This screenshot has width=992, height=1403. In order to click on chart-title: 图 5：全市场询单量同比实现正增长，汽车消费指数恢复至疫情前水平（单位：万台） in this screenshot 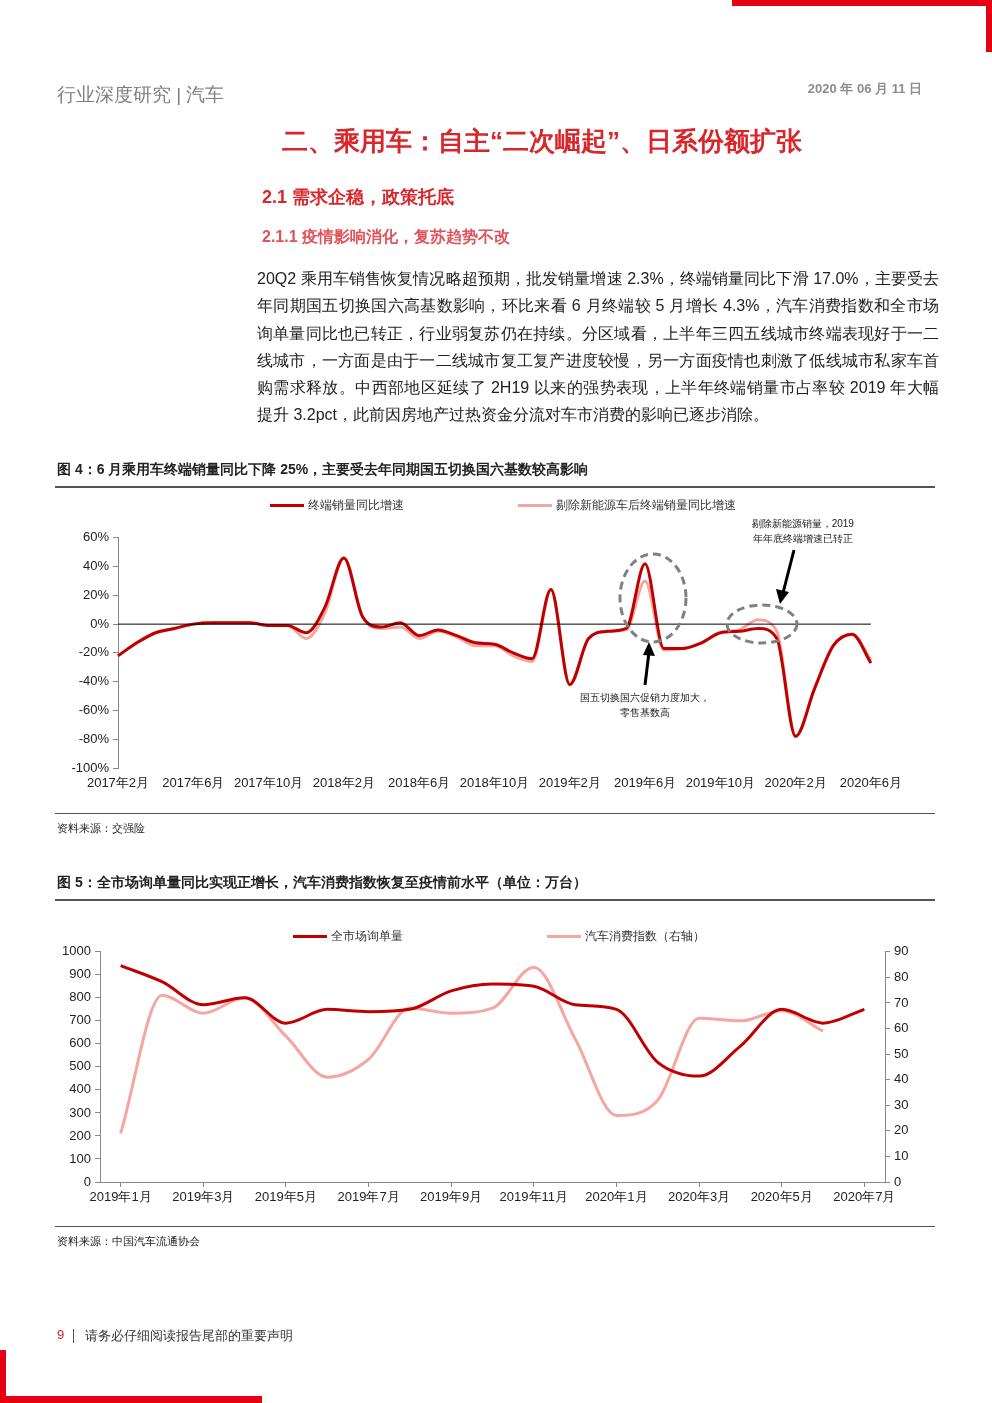, I will do `click(322, 883)`.